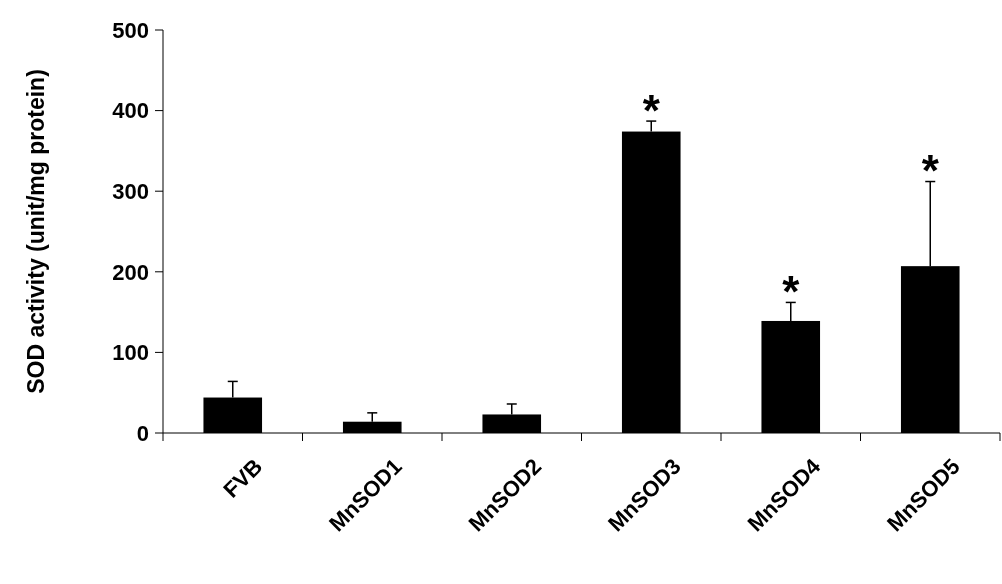 This screenshot has width=1002, height=584. Describe the element at coordinates (142, 433) in the screenshot. I see `y-tick-label: 0` at that location.